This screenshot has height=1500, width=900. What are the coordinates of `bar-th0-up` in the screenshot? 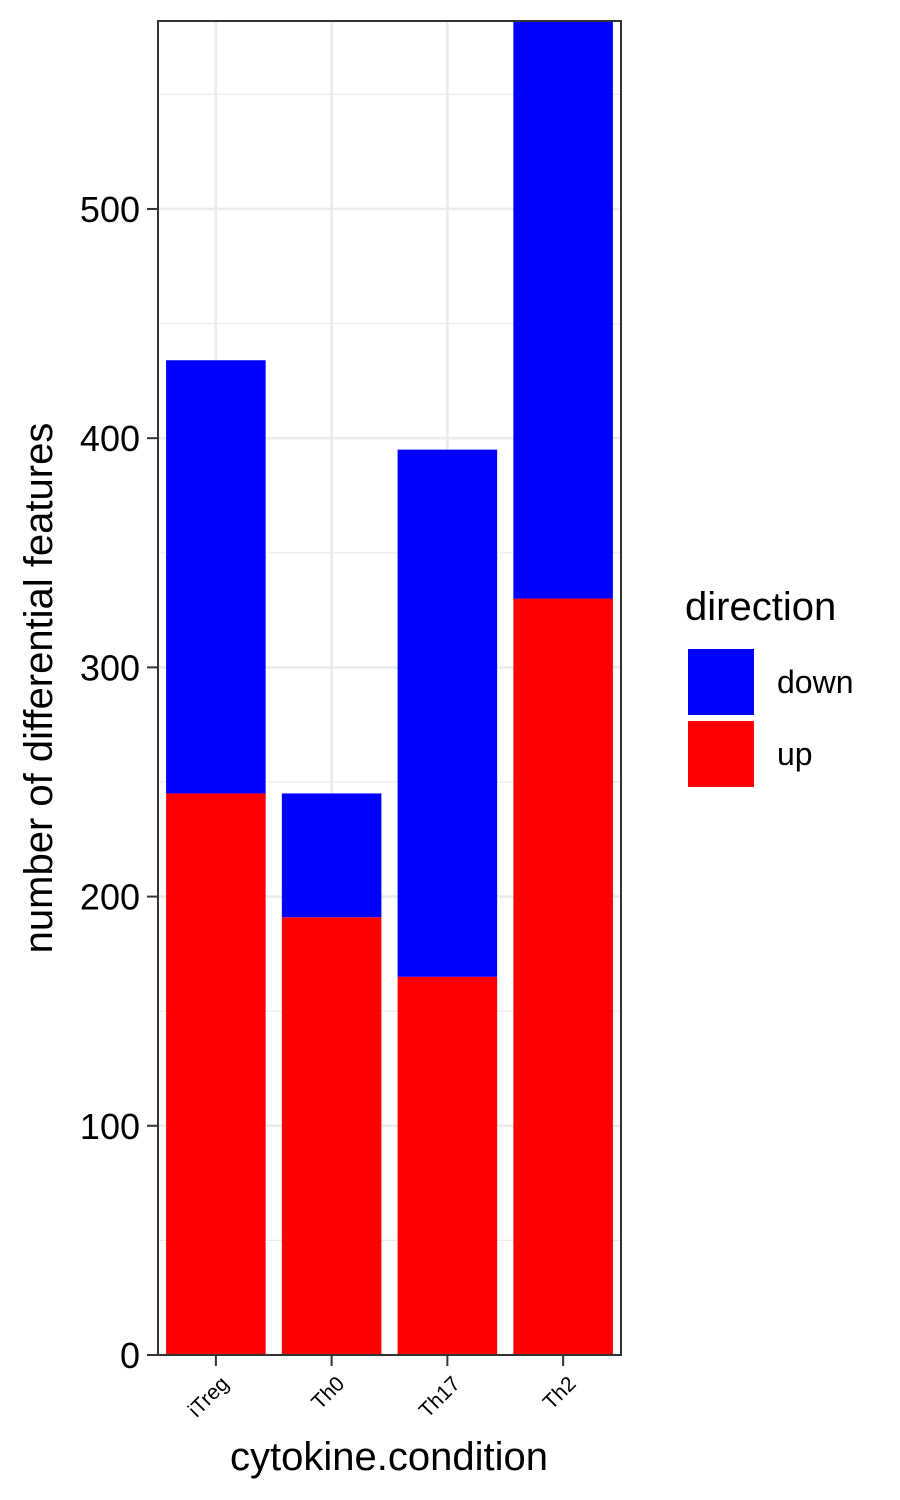 It's located at (331, 1136).